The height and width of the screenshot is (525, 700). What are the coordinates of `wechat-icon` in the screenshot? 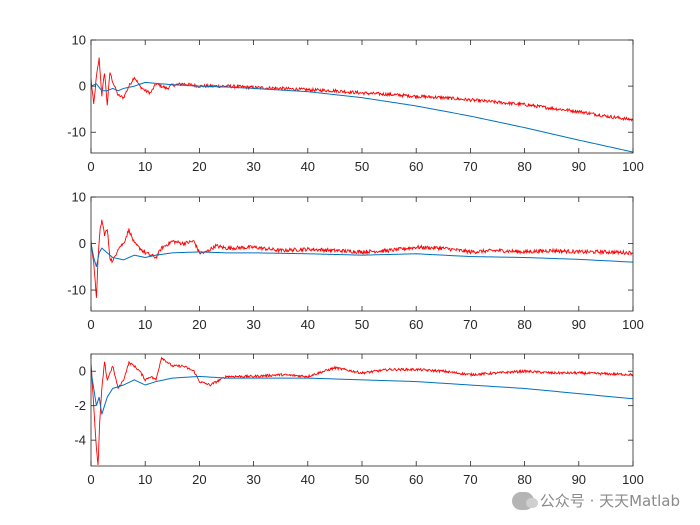 It's located at (524, 500).